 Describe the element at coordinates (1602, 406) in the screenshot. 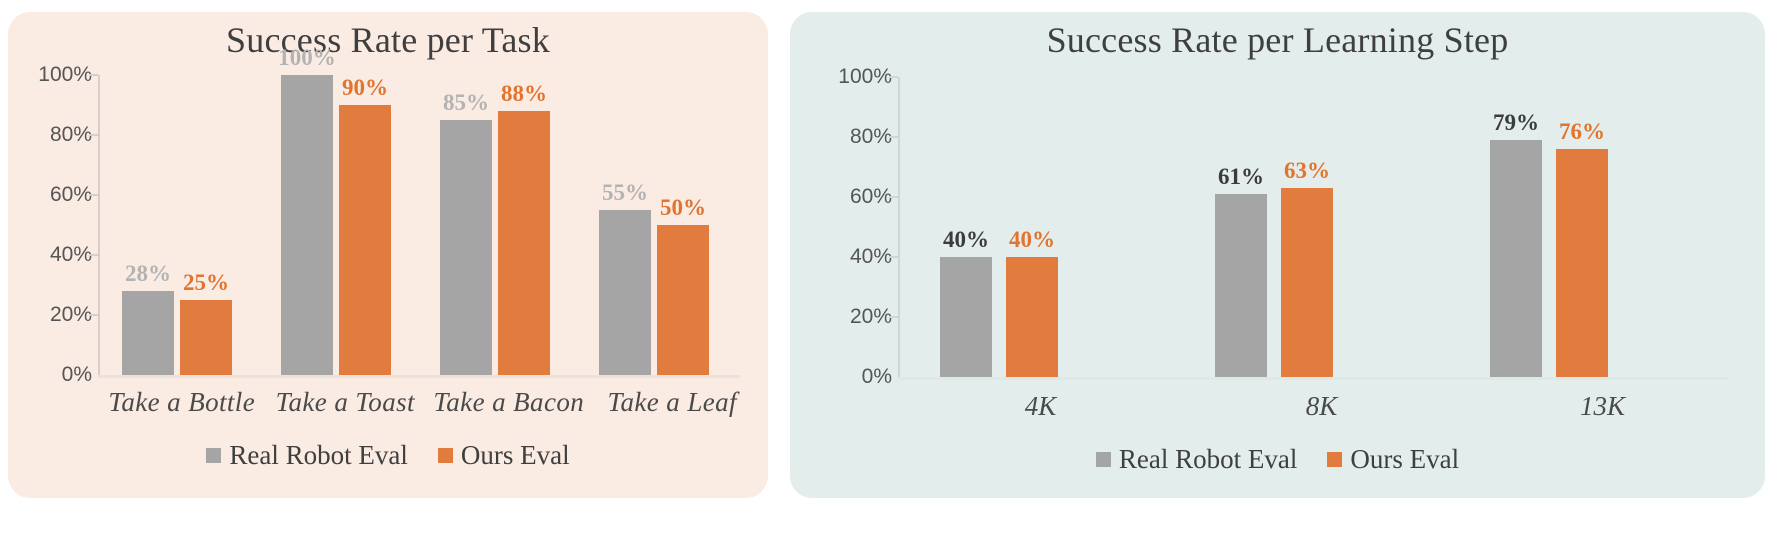

I see `x-axis-category-label: 13K` at that location.